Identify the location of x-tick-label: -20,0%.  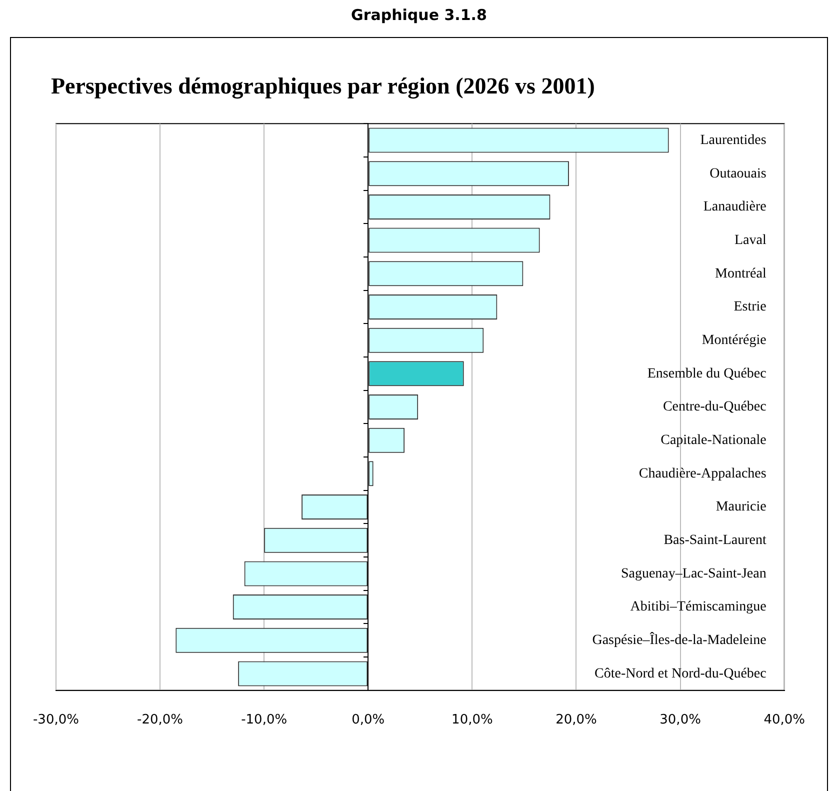
(160, 720).